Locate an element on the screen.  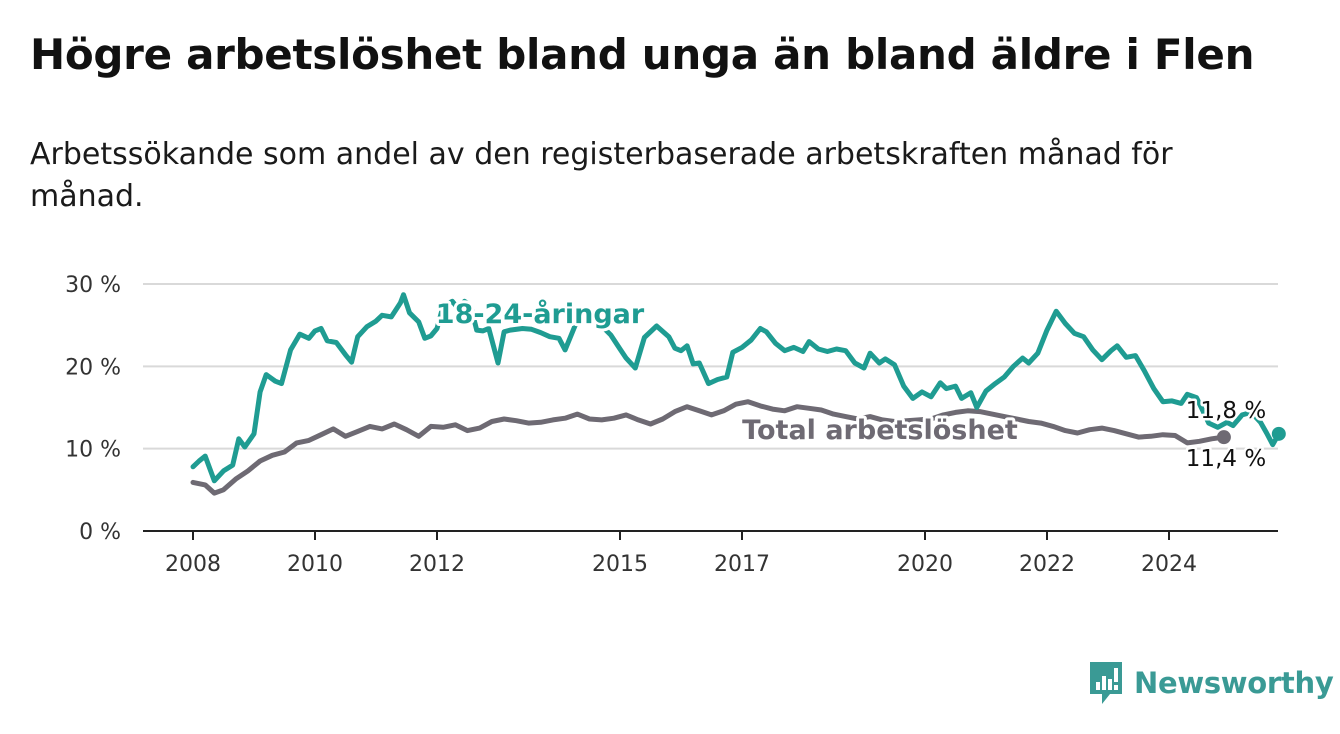
series-name-label: Total arbetslöshet is located at coordinates (880, 430).